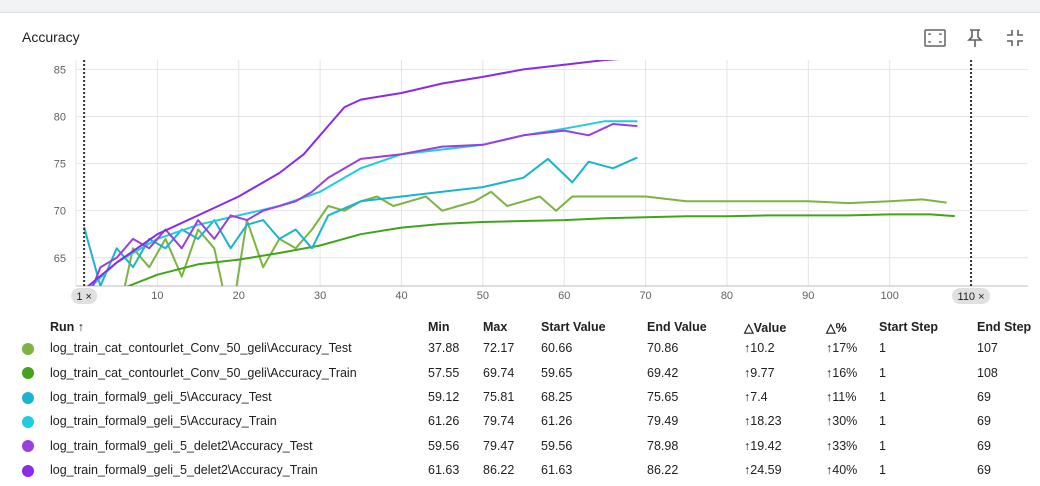 This screenshot has height=486, width=1040. Describe the element at coordinates (763, 421) in the screenshot. I see `delta-value: ↑18.23` at that location.